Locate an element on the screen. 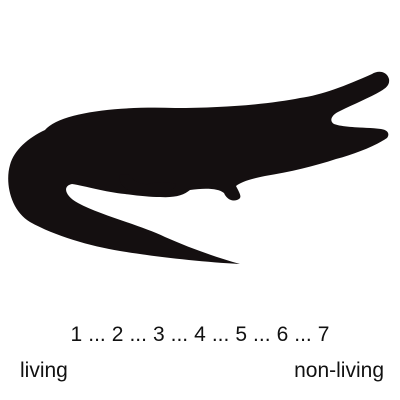  scale-anchor-living: living is located at coordinates (44, 370).